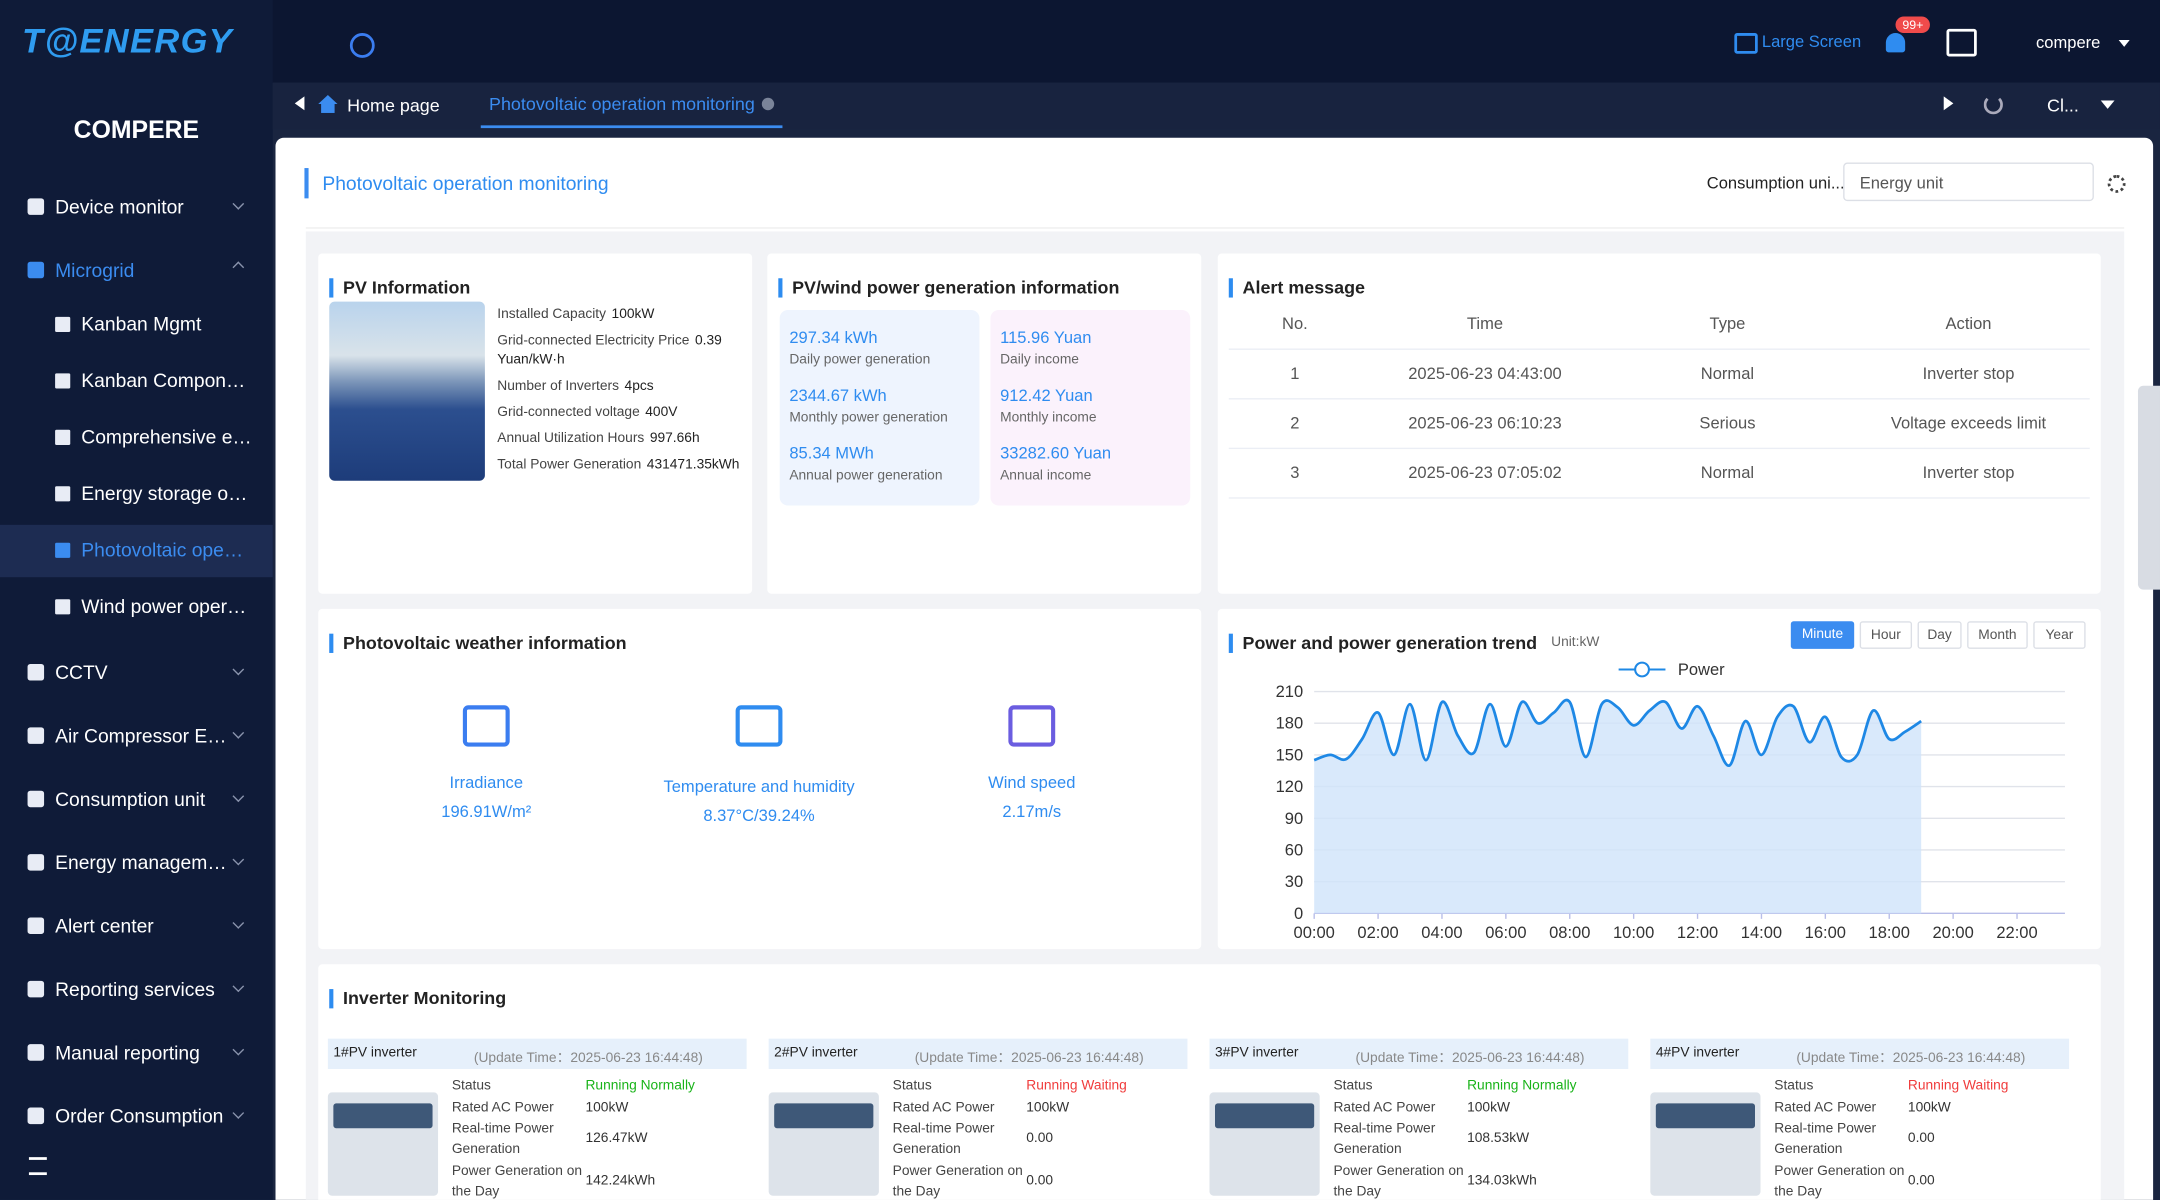 This screenshot has height=1200, width=2160. I want to click on bell-icon, so click(1895, 43).